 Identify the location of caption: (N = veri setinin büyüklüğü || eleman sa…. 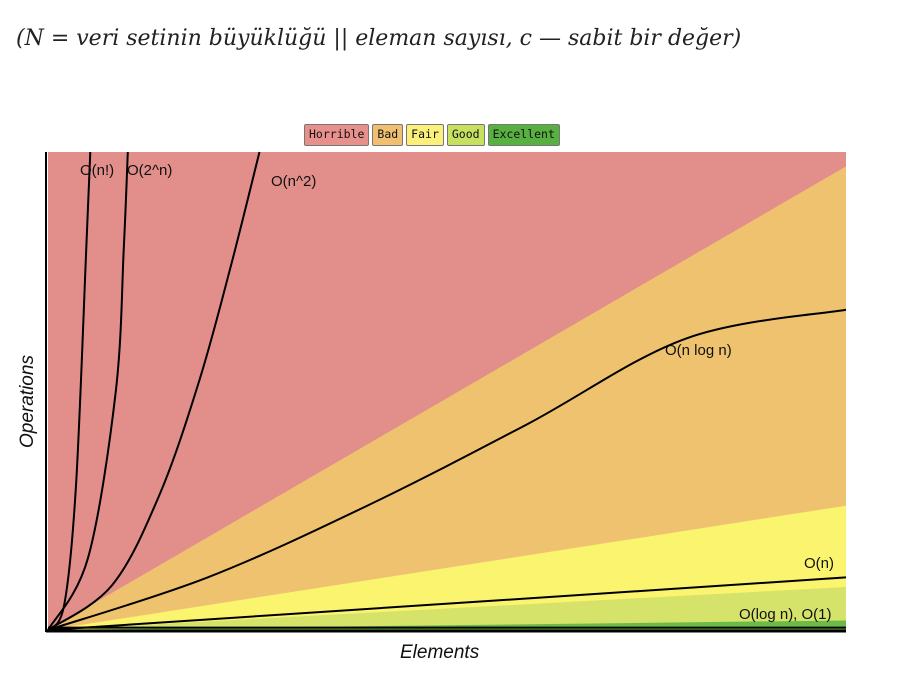
(379, 38).